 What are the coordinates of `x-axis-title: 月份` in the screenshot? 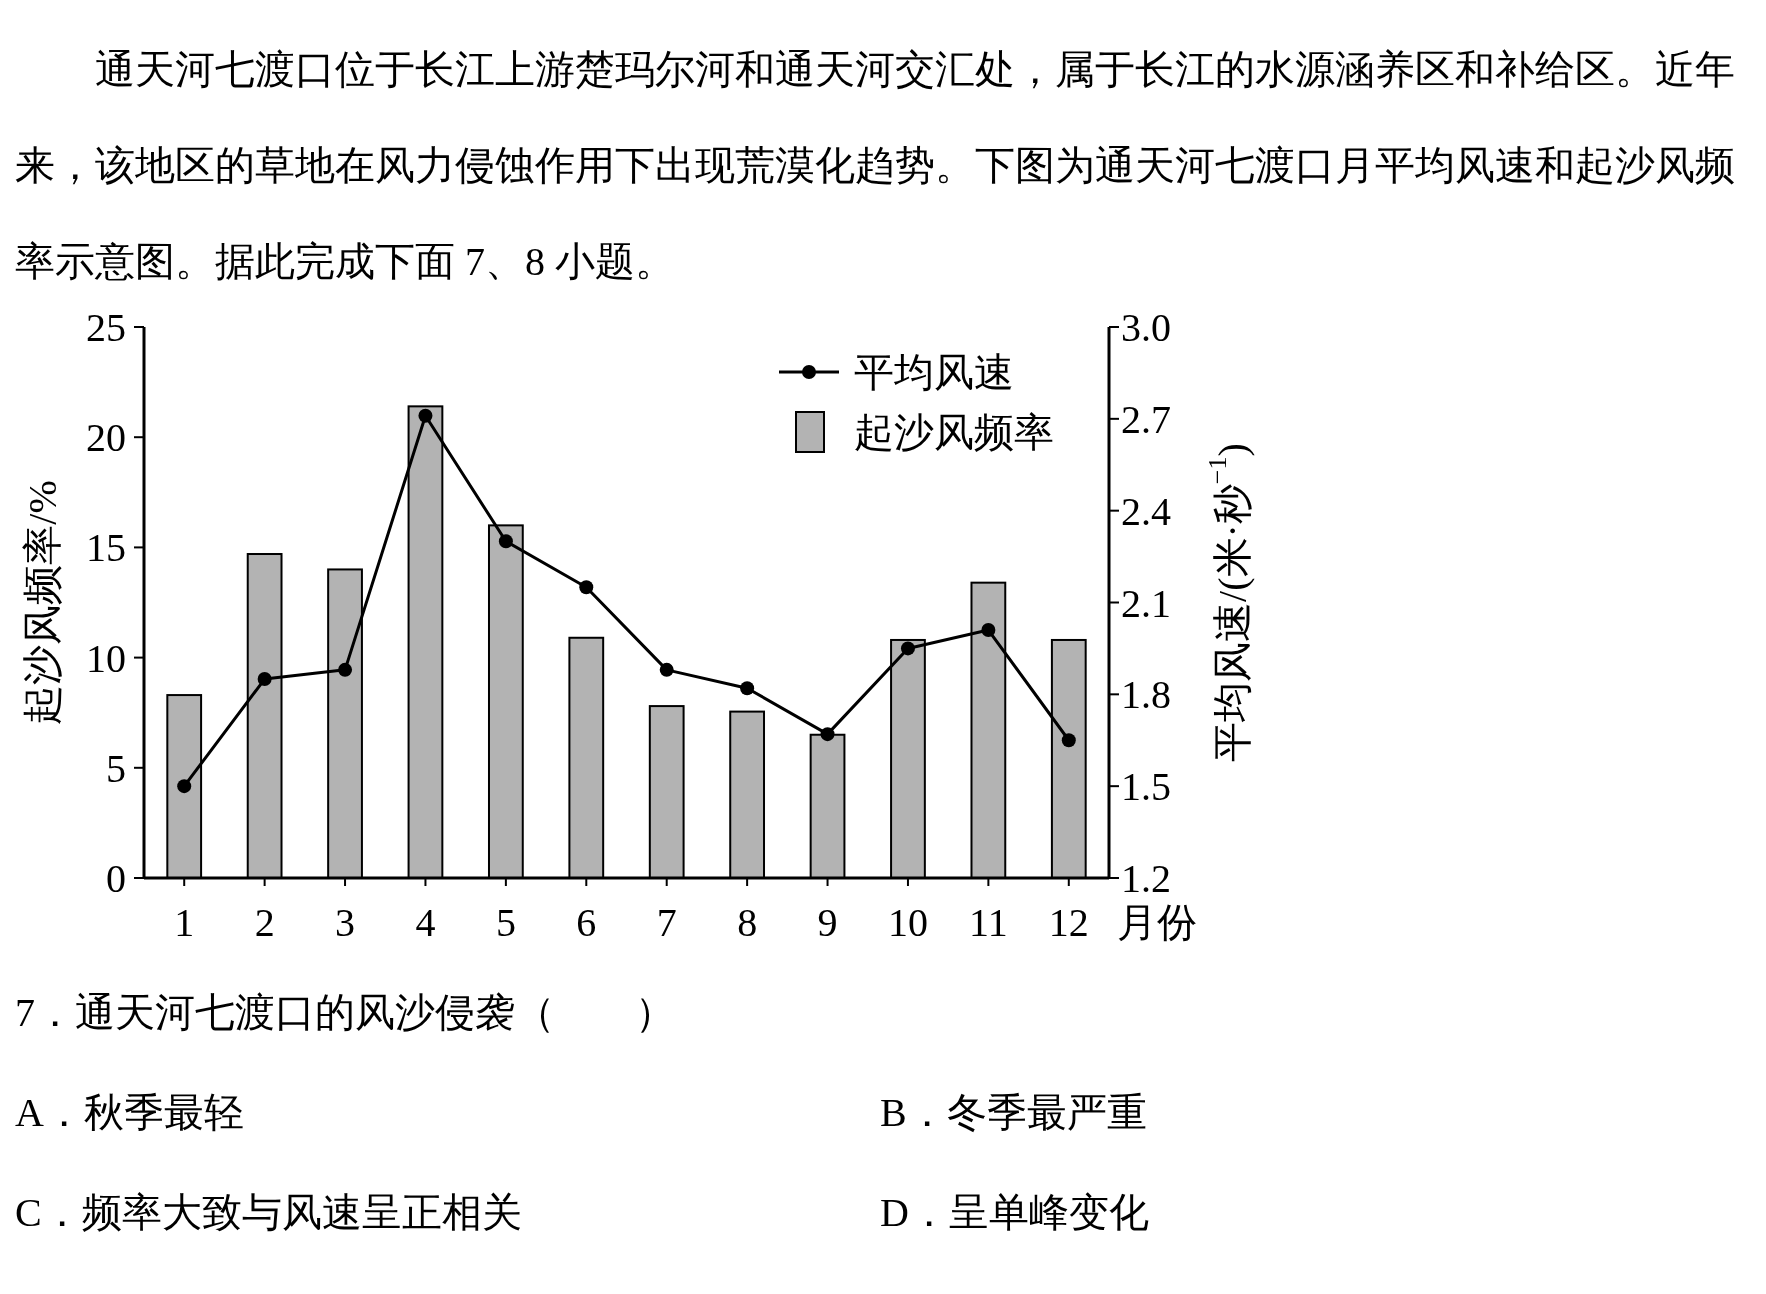 It's located at (1157, 922).